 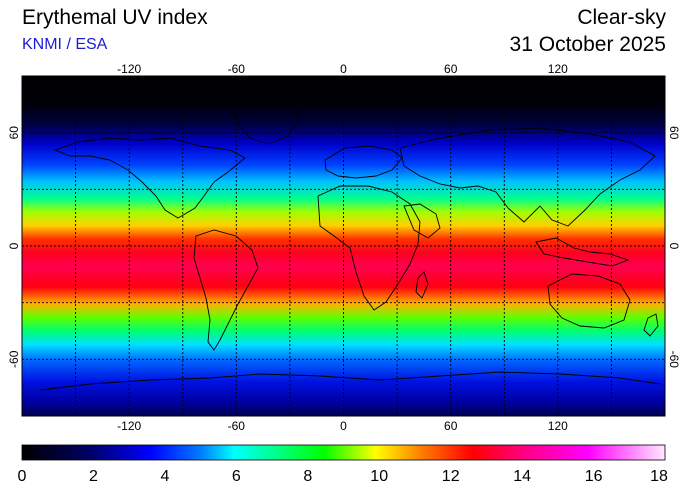 I want to click on colorbar-tick-0: 0, so click(x=22, y=476).